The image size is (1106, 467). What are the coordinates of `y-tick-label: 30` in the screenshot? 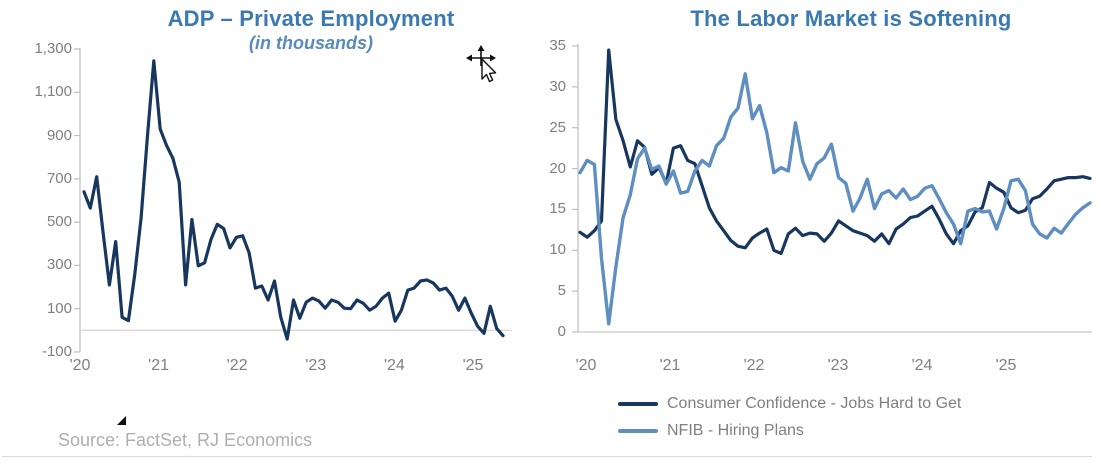 It's located at (557, 86).